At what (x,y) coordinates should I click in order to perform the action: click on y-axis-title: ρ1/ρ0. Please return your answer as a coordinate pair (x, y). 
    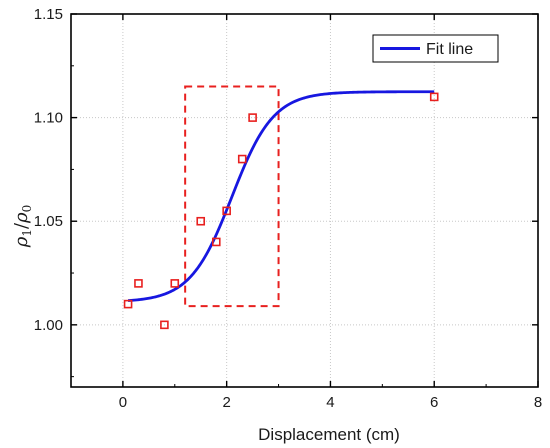
    Looking at the image, I should click on (22, 227).